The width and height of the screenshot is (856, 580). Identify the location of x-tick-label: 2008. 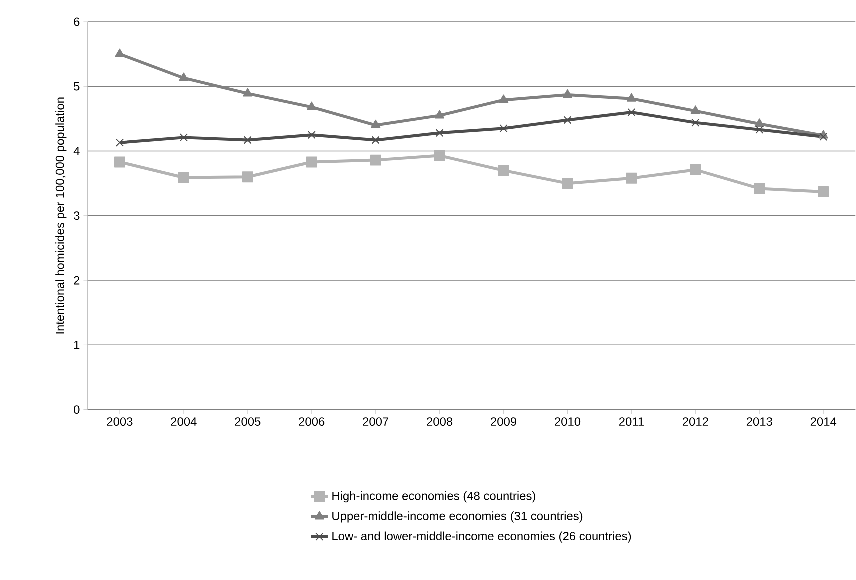
(440, 422).